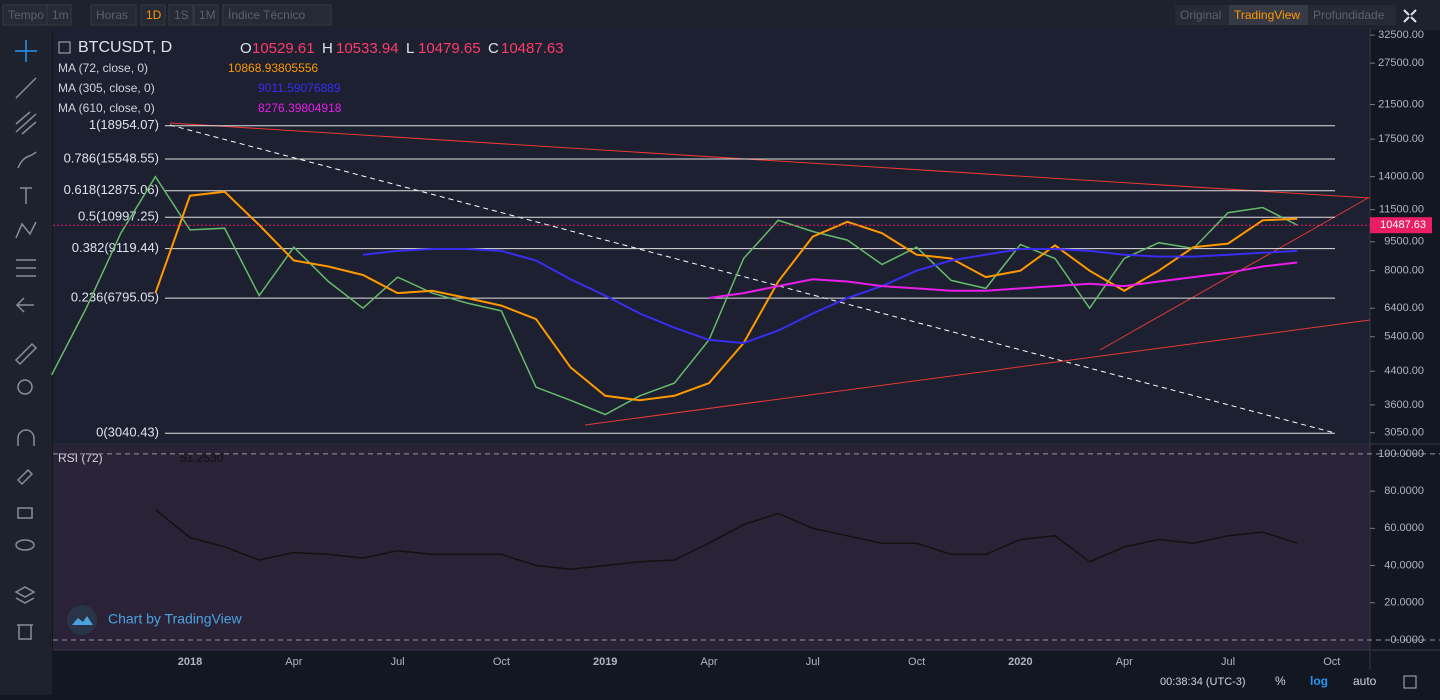  What do you see at coordinates (1407, 640) in the screenshot?
I see `y-tick-label: 0.0000` at bounding box center [1407, 640].